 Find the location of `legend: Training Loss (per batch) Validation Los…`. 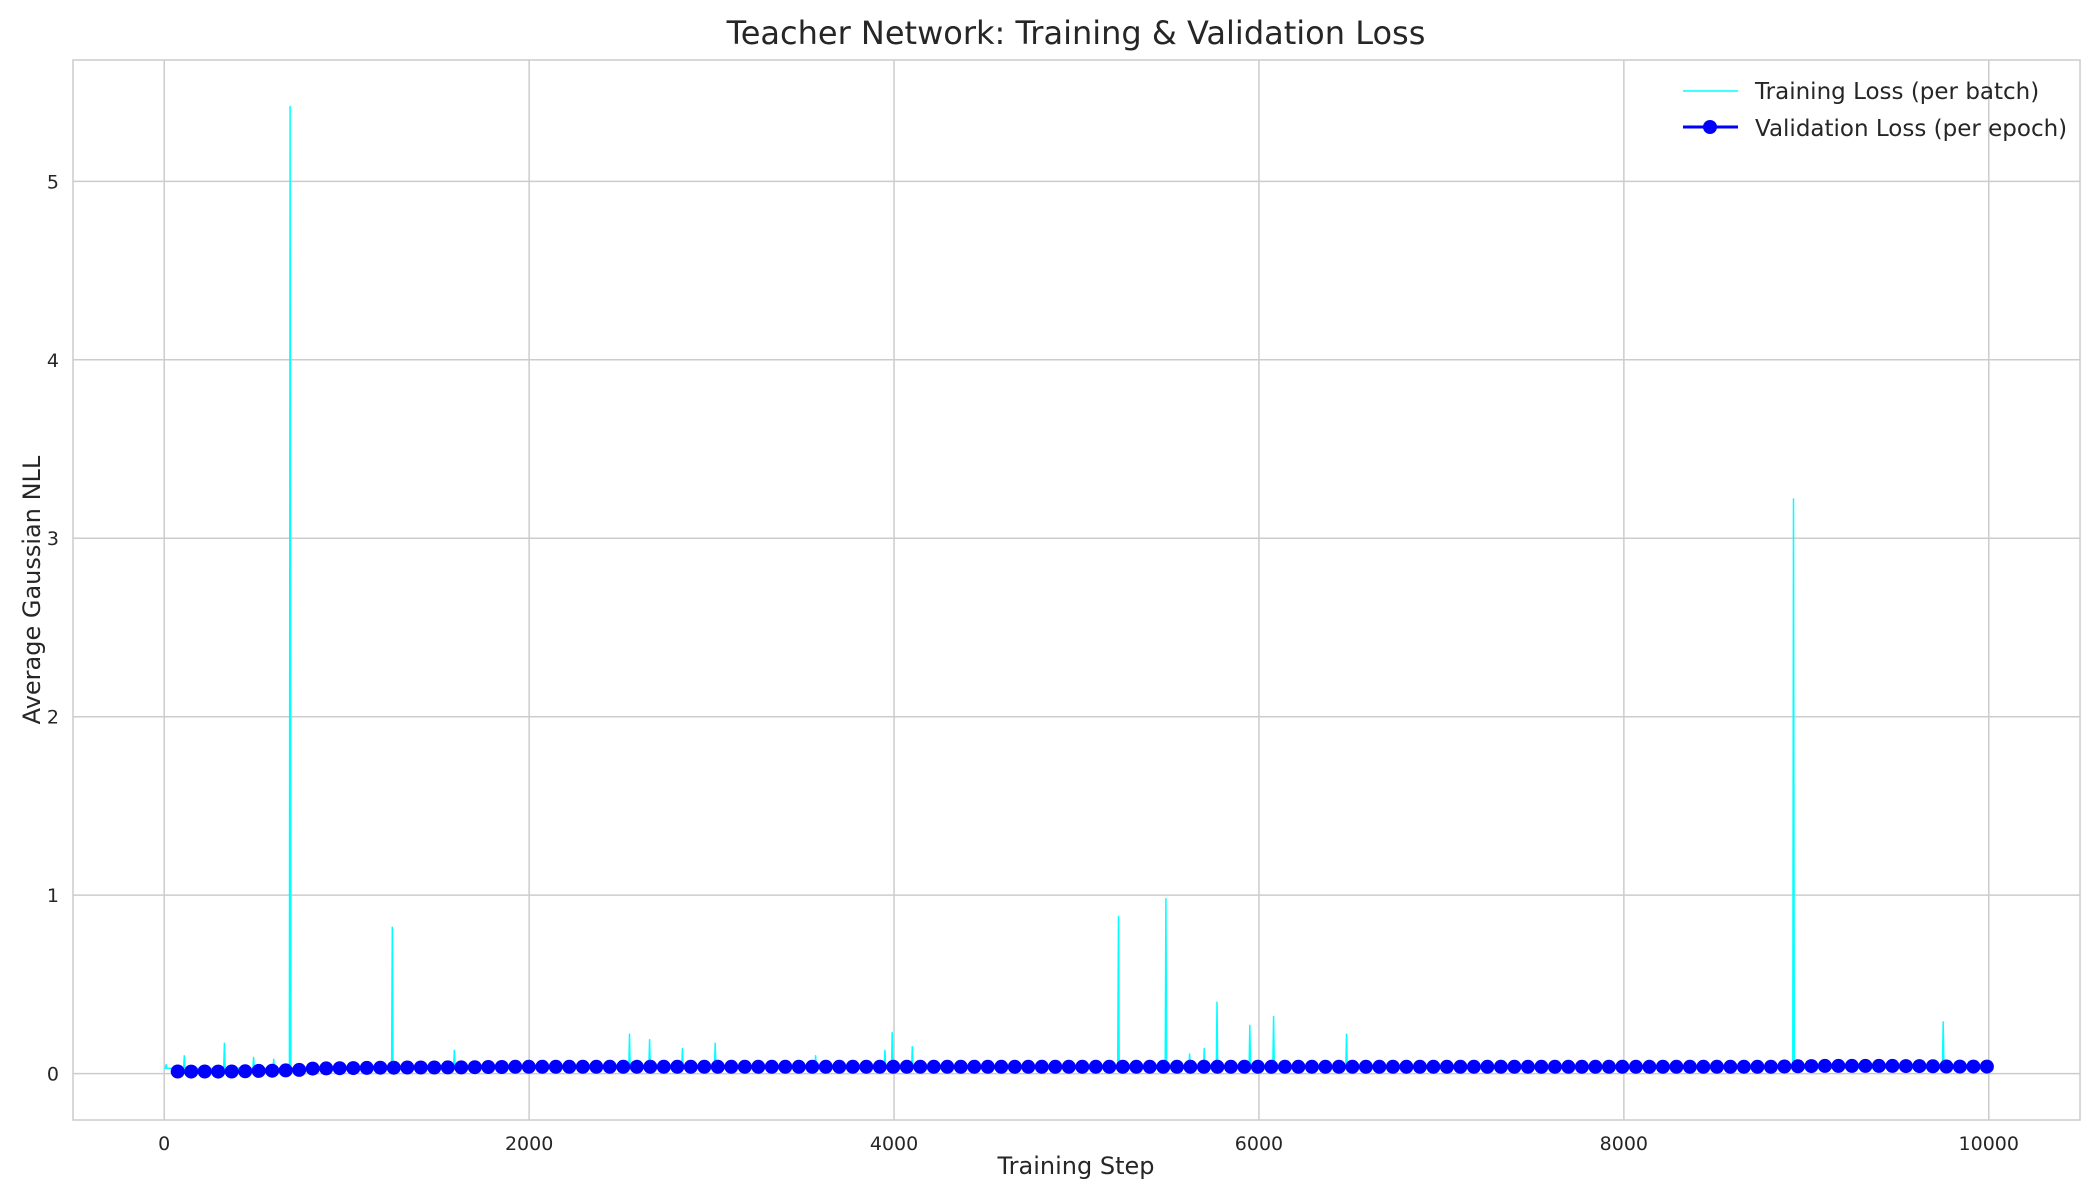

legend: Training Loss (per batch) Validation Los… is located at coordinates (1875, 110).